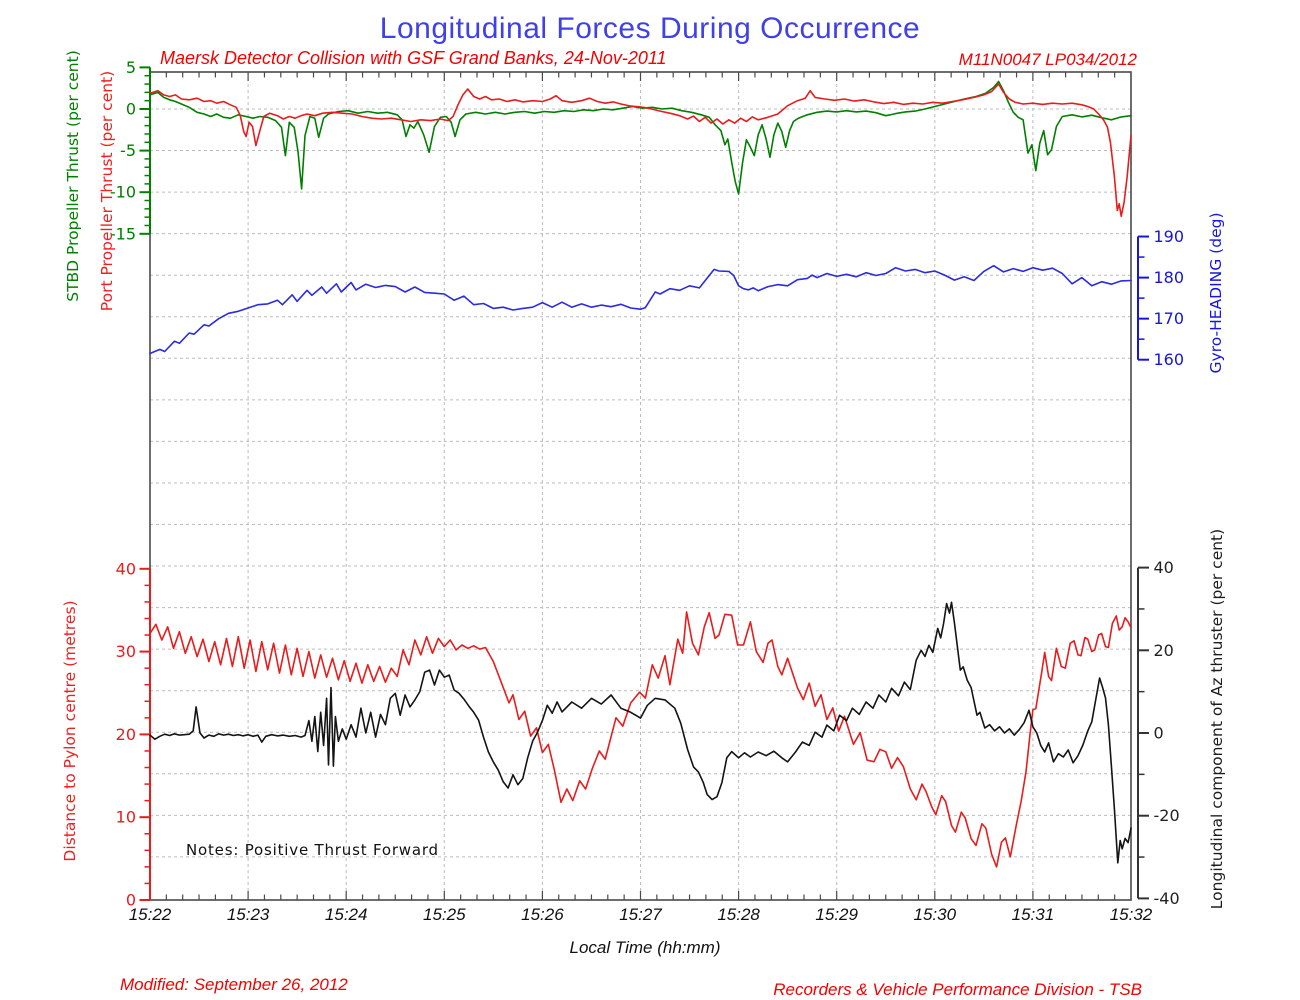 Image resolution: width=1300 pixels, height=1000 pixels. I want to click on stbd-thrust-axis-label: STBD Propeller Thrust (per cent), so click(73, 176).